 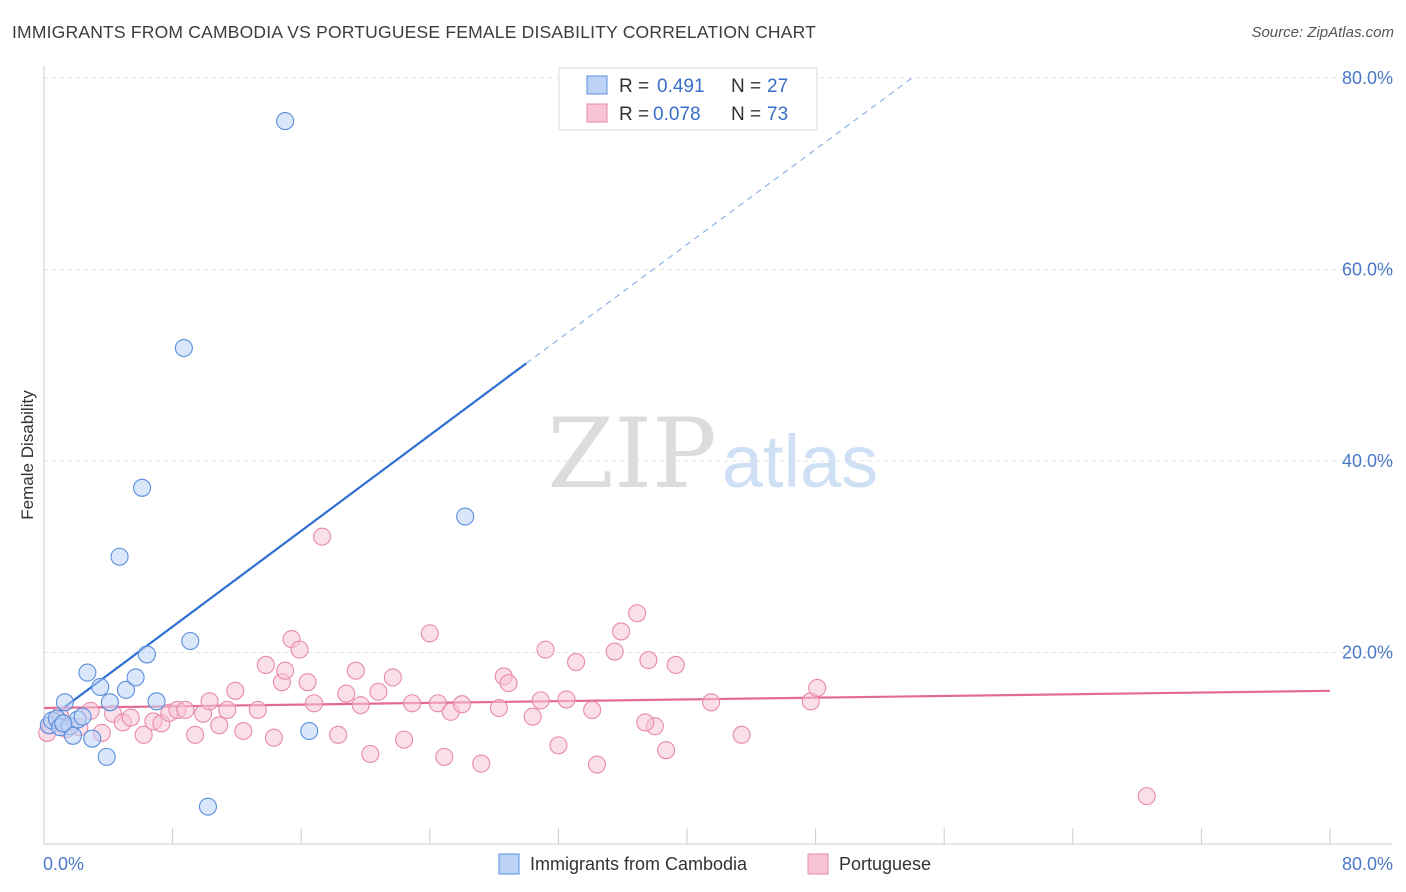 What do you see at coordinates (746, 86) in the screenshot?
I see `legend-n-label-1: N =` at bounding box center [746, 86].